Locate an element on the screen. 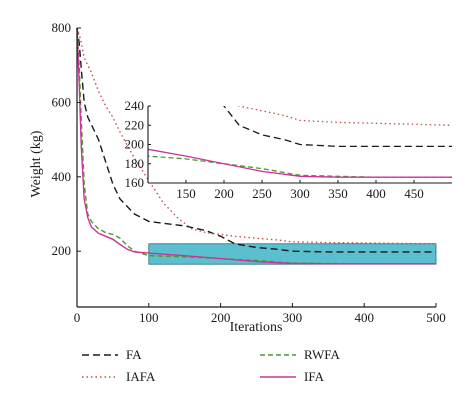 This screenshot has height=402, width=474. x-tick-label: 200 is located at coordinates (221, 317).